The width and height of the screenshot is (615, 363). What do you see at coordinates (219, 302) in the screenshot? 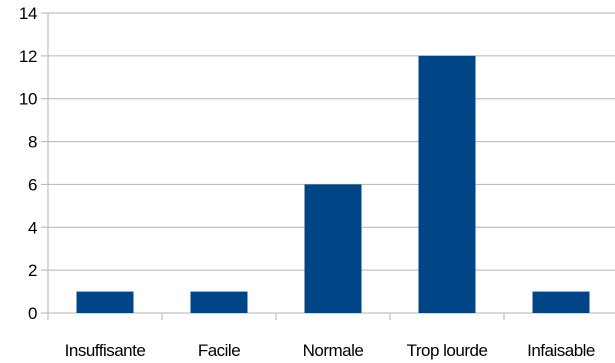
I see `bar-facile` at bounding box center [219, 302].